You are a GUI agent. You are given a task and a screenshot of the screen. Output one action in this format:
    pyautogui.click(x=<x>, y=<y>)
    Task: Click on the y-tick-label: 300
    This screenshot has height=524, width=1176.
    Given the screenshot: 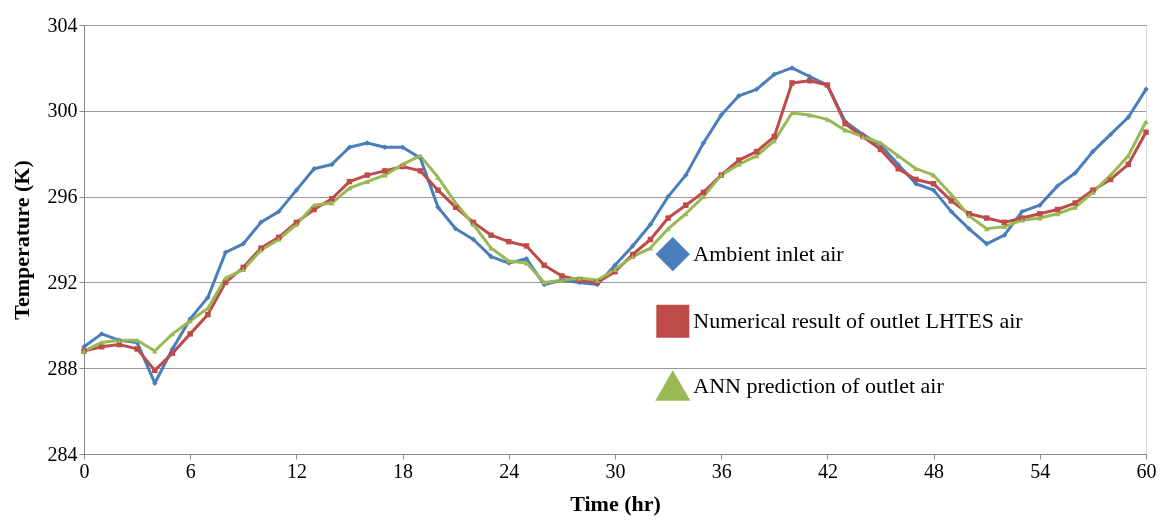 What is the action you would take?
    pyautogui.click(x=62, y=110)
    